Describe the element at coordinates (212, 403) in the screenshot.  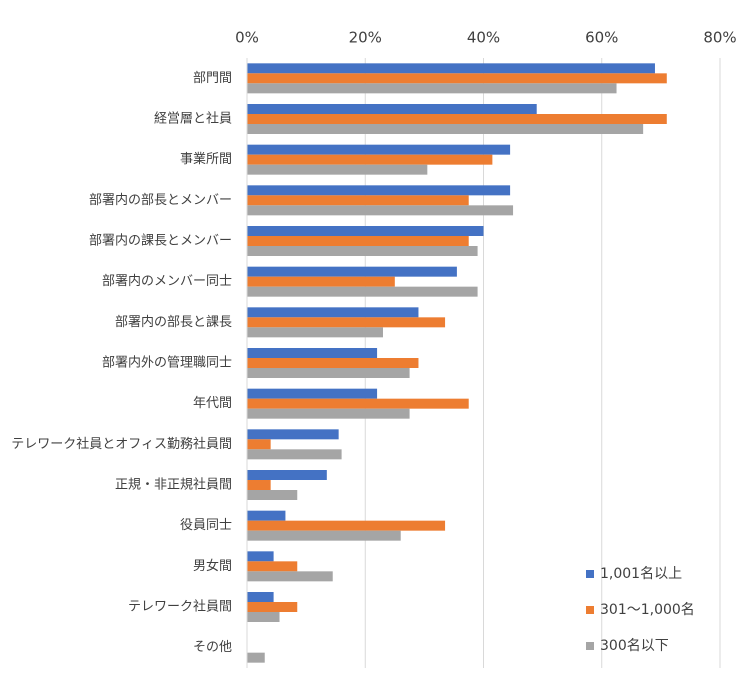
I see `y-tick-label: 年代間` at that location.